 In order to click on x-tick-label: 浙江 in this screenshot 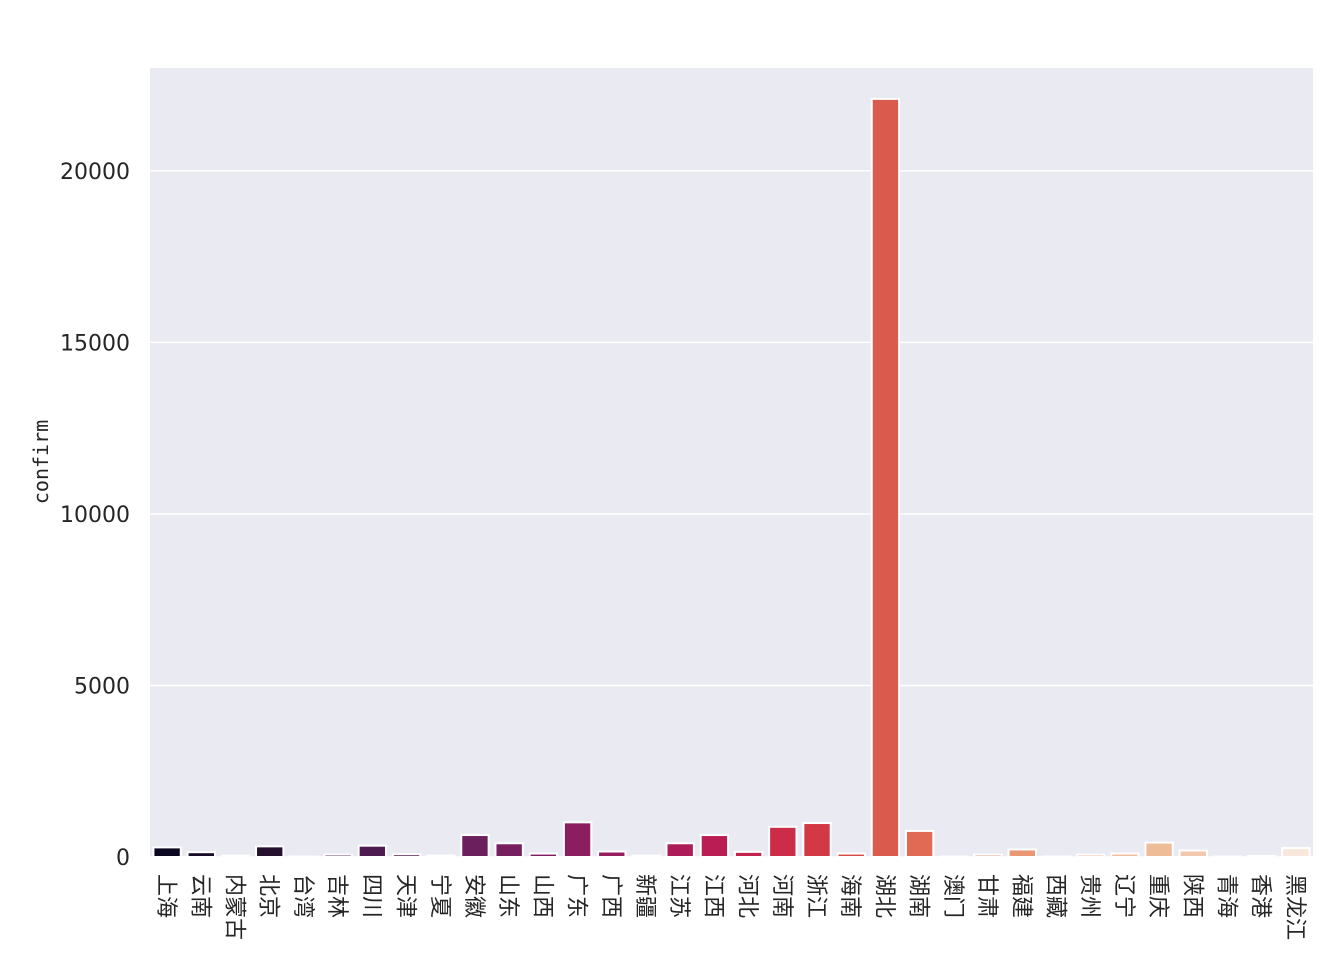, I will do `click(815, 896)`.